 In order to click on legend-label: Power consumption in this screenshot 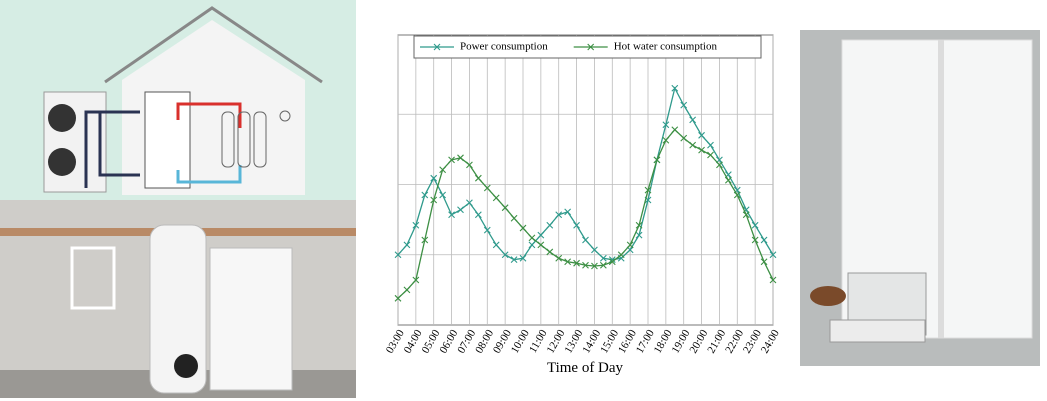, I will do `click(504, 47)`.